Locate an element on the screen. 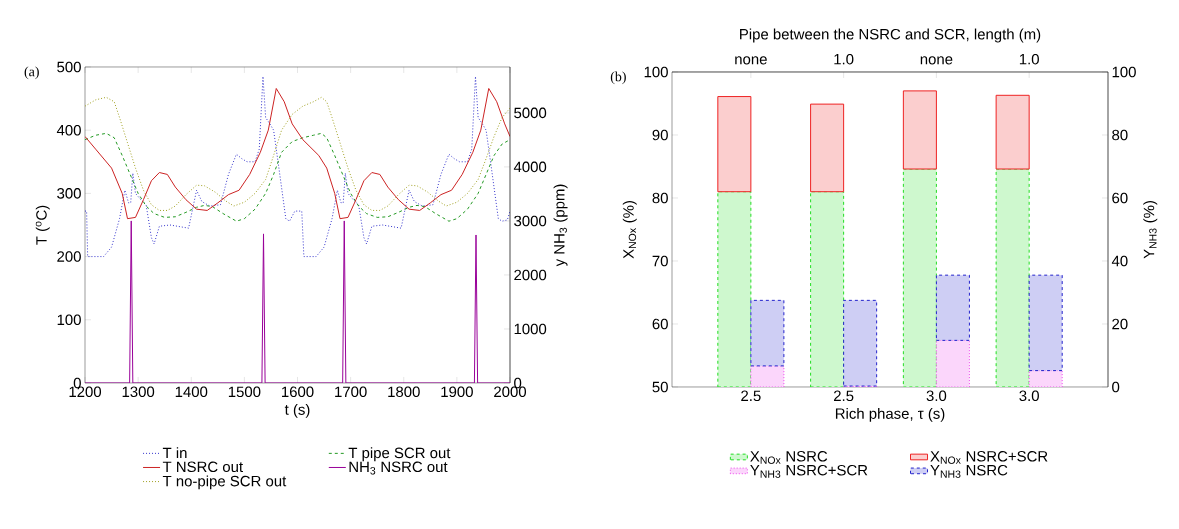 This screenshot has width=1179, height=529. legend-label: X$_{NOx}$ NSRC+SCR is located at coordinates (989, 457).